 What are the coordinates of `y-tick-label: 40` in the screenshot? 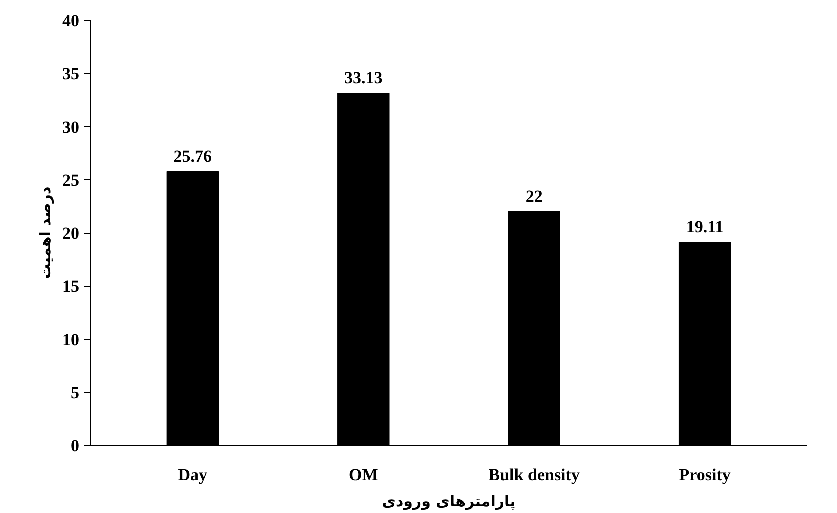 It's located at (71, 21).